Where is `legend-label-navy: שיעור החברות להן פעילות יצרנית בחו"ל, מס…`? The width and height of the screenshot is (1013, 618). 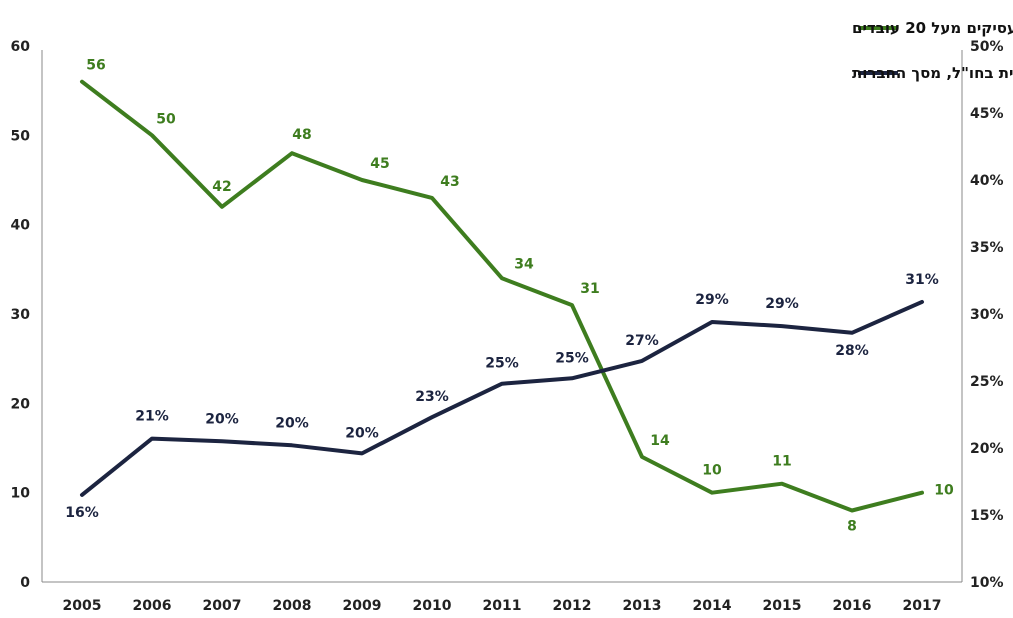 legend-label-navy: שיעור החברות להן פעילות יצרנית בחו"ל, מס… is located at coordinates (932, 73).